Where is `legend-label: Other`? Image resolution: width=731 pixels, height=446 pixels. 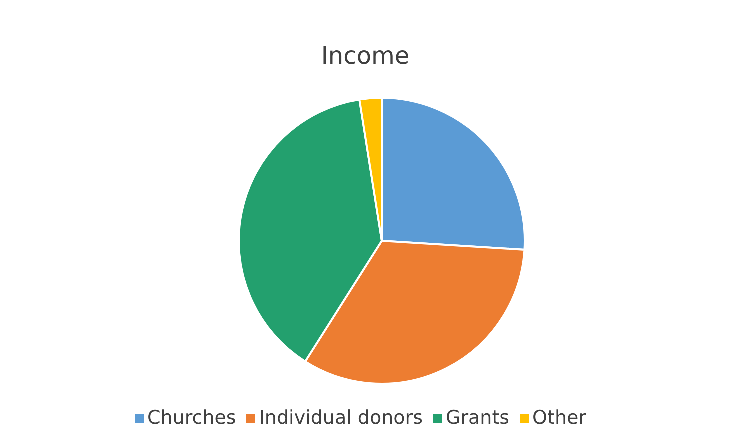 legend-label: Other is located at coordinates (559, 418).